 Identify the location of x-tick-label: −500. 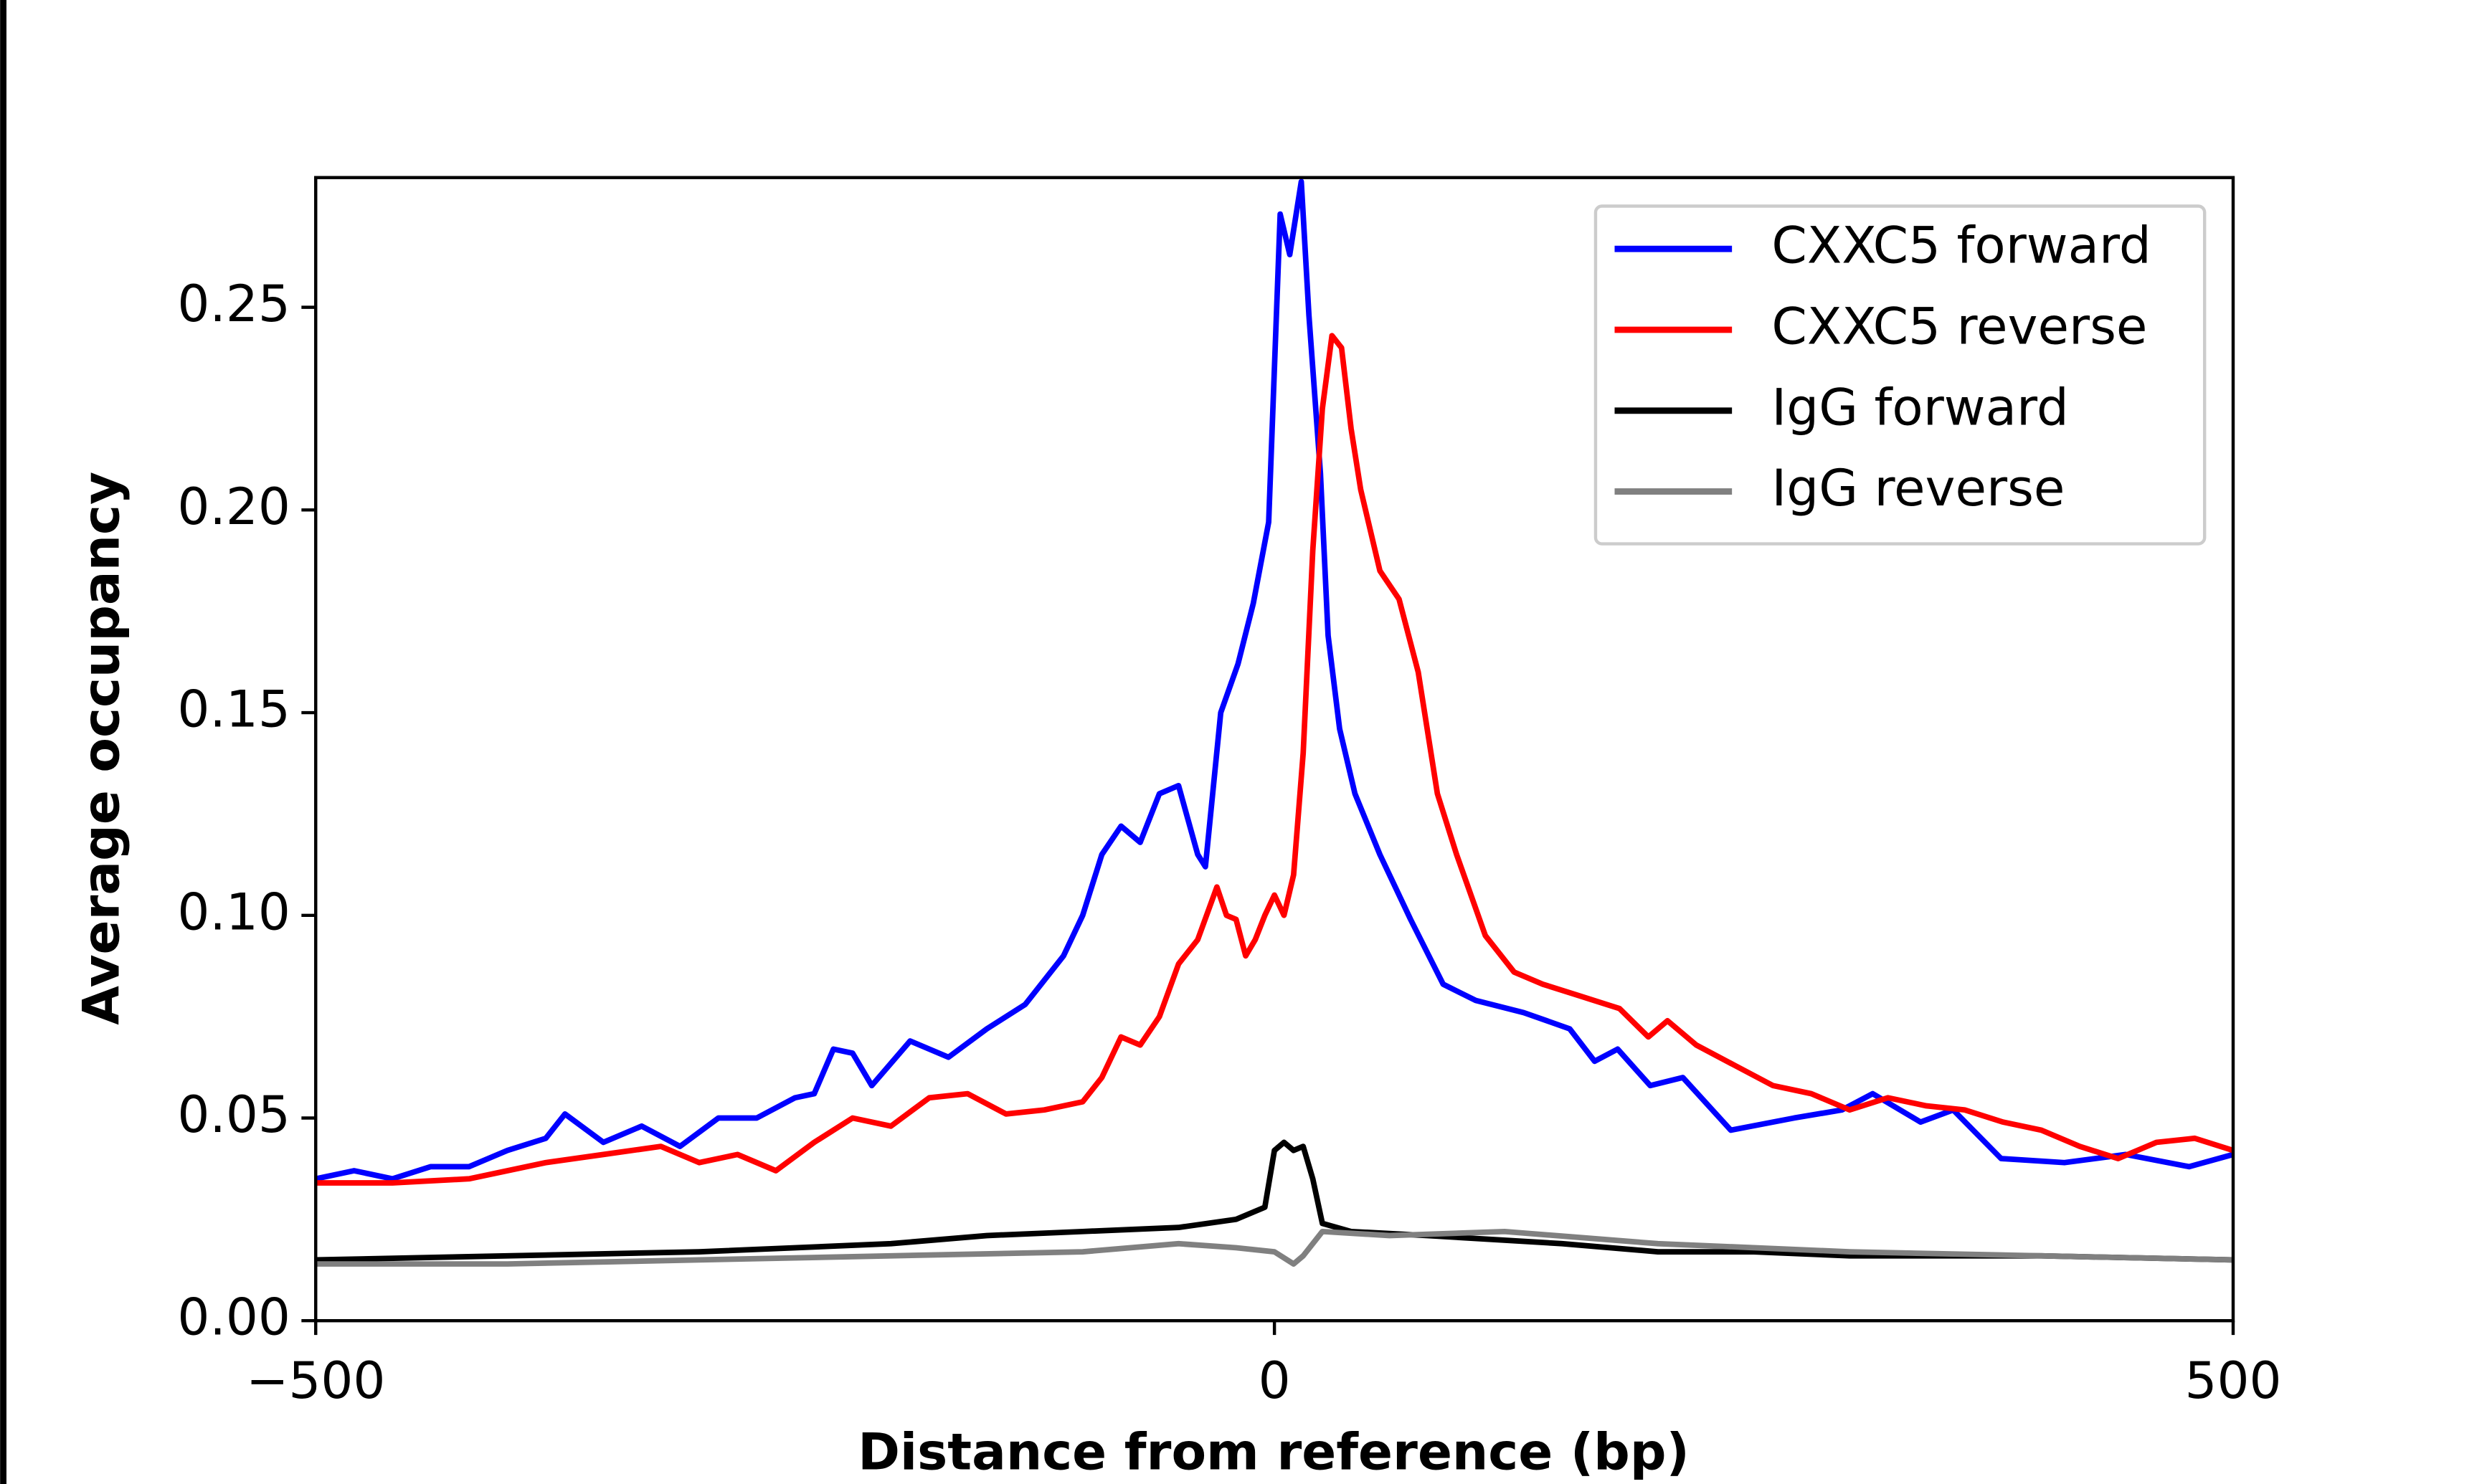
(315, 1381).